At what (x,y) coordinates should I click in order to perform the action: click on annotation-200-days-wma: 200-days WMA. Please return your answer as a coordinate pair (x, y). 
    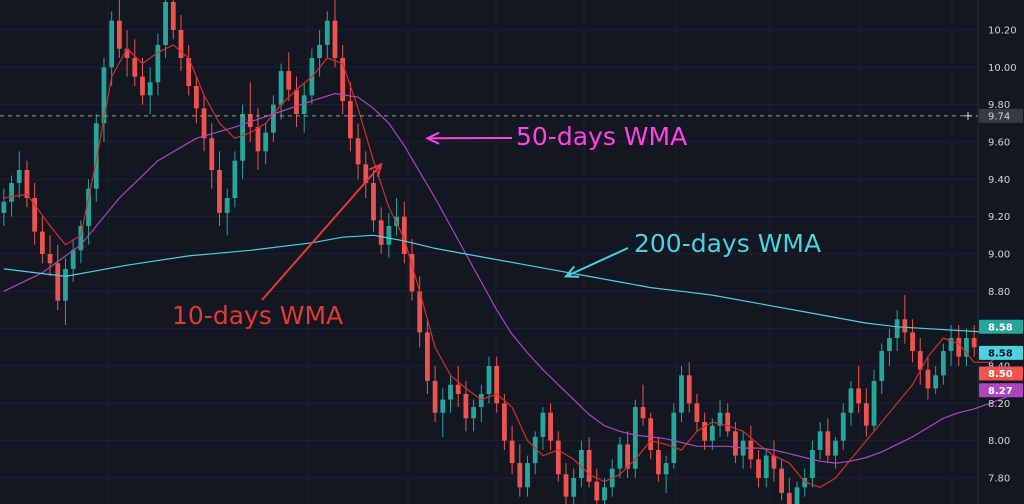
    Looking at the image, I should click on (727, 243).